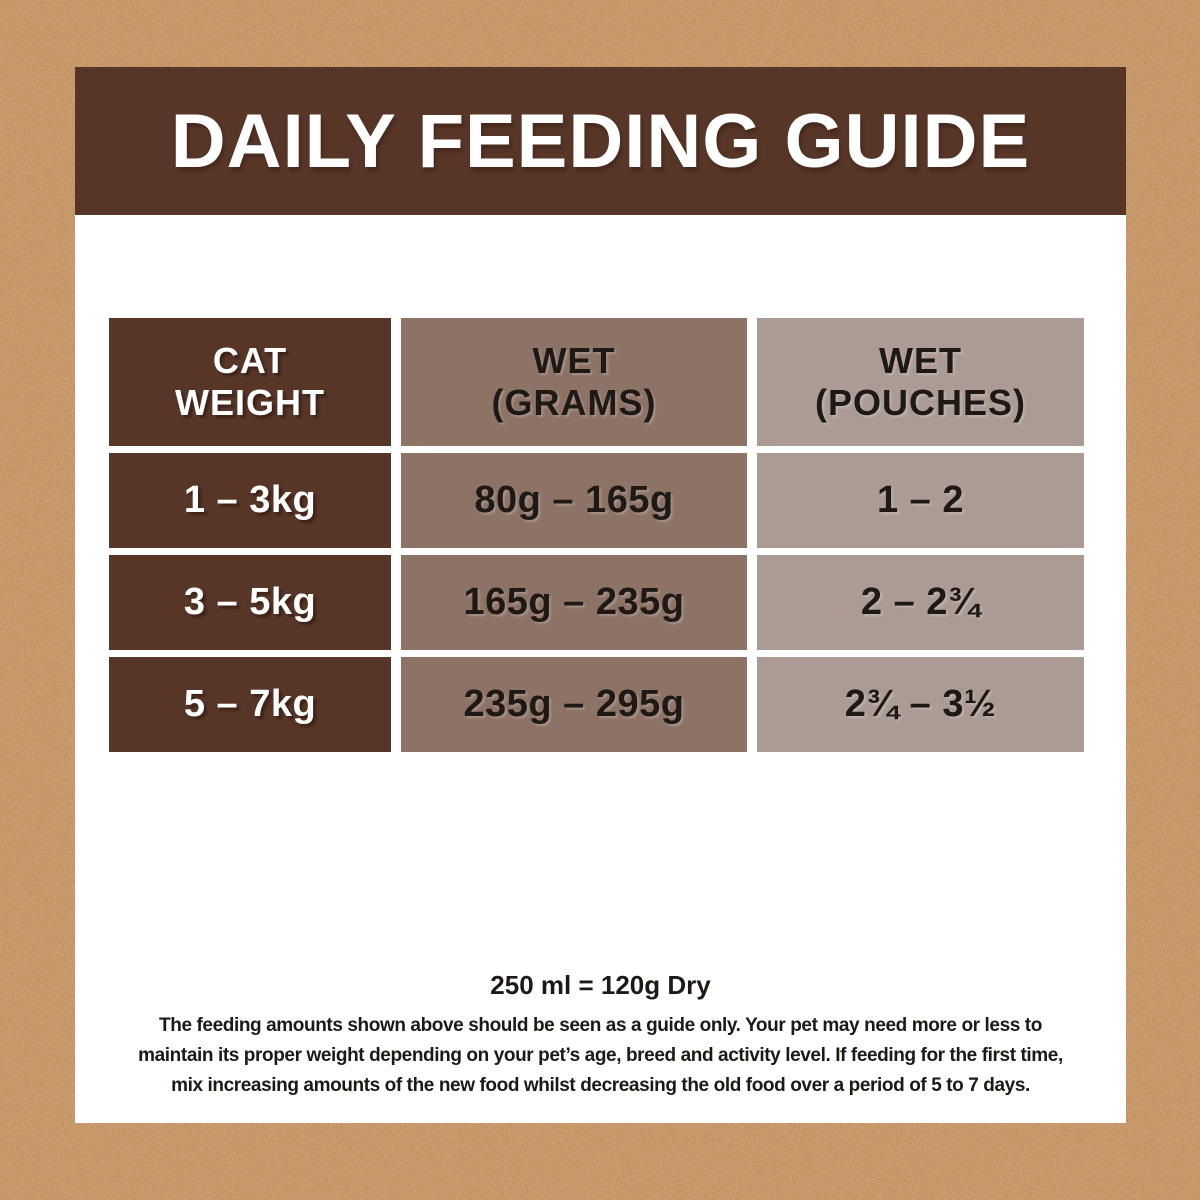 The height and width of the screenshot is (1200, 1200). I want to click on cell-pouches: 2¾ – 3½, so click(920, 704).